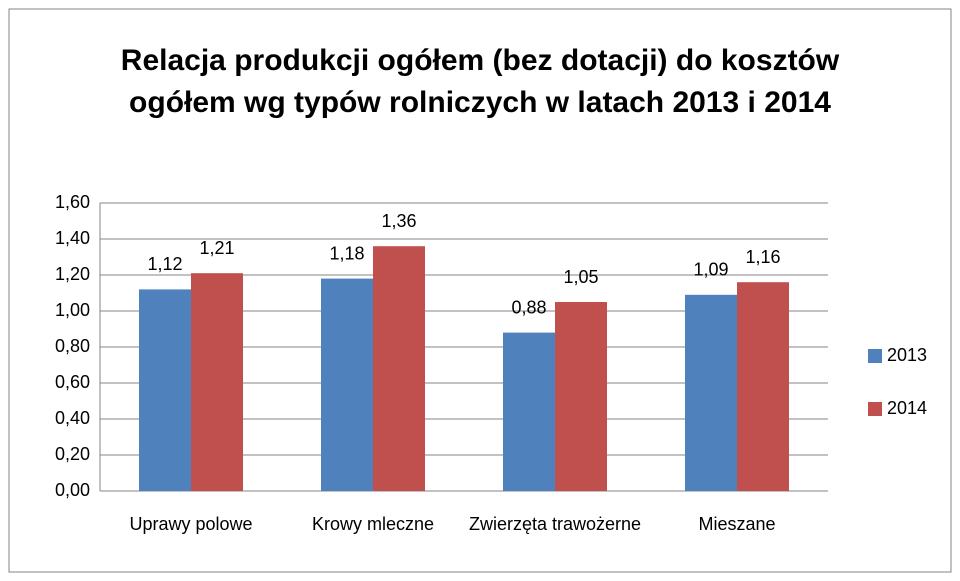 This screenshot has width=960, height=581. I want to click on y-tick-label: 0,20, so click(72, 454).